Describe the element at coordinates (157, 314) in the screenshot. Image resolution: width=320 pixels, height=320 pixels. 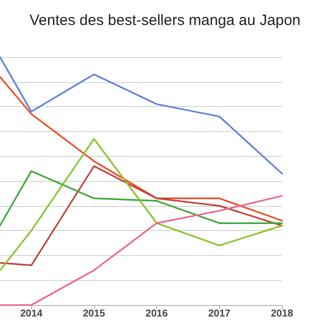
I see `x-tick-label: 2016` at that location.